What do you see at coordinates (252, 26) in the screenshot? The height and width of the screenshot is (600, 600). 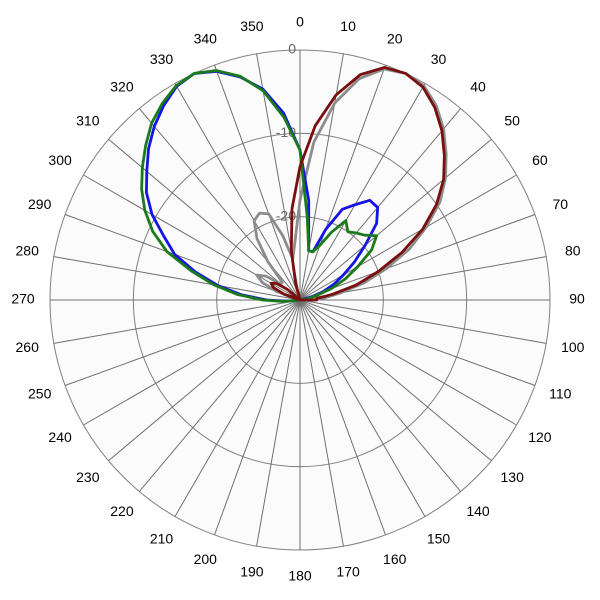 I see `angle-label: 350` at bounding box center [252, 26].